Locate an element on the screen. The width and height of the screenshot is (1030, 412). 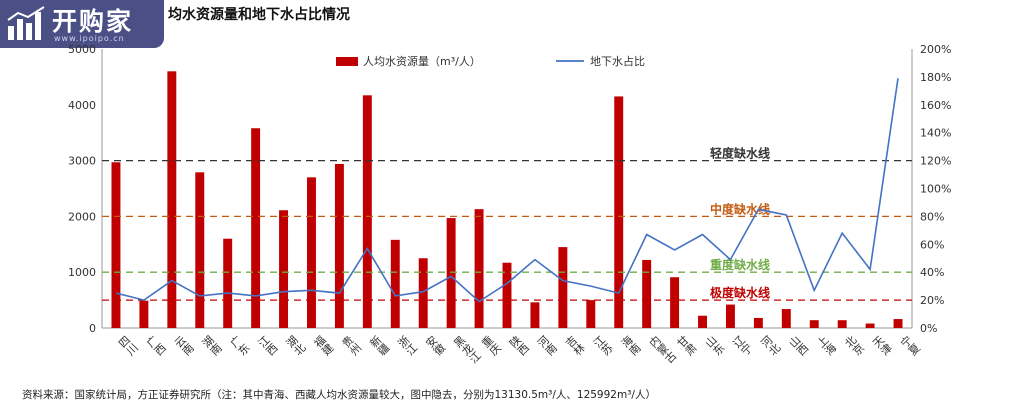
bar-江西 is located at coordinates (256, 228).